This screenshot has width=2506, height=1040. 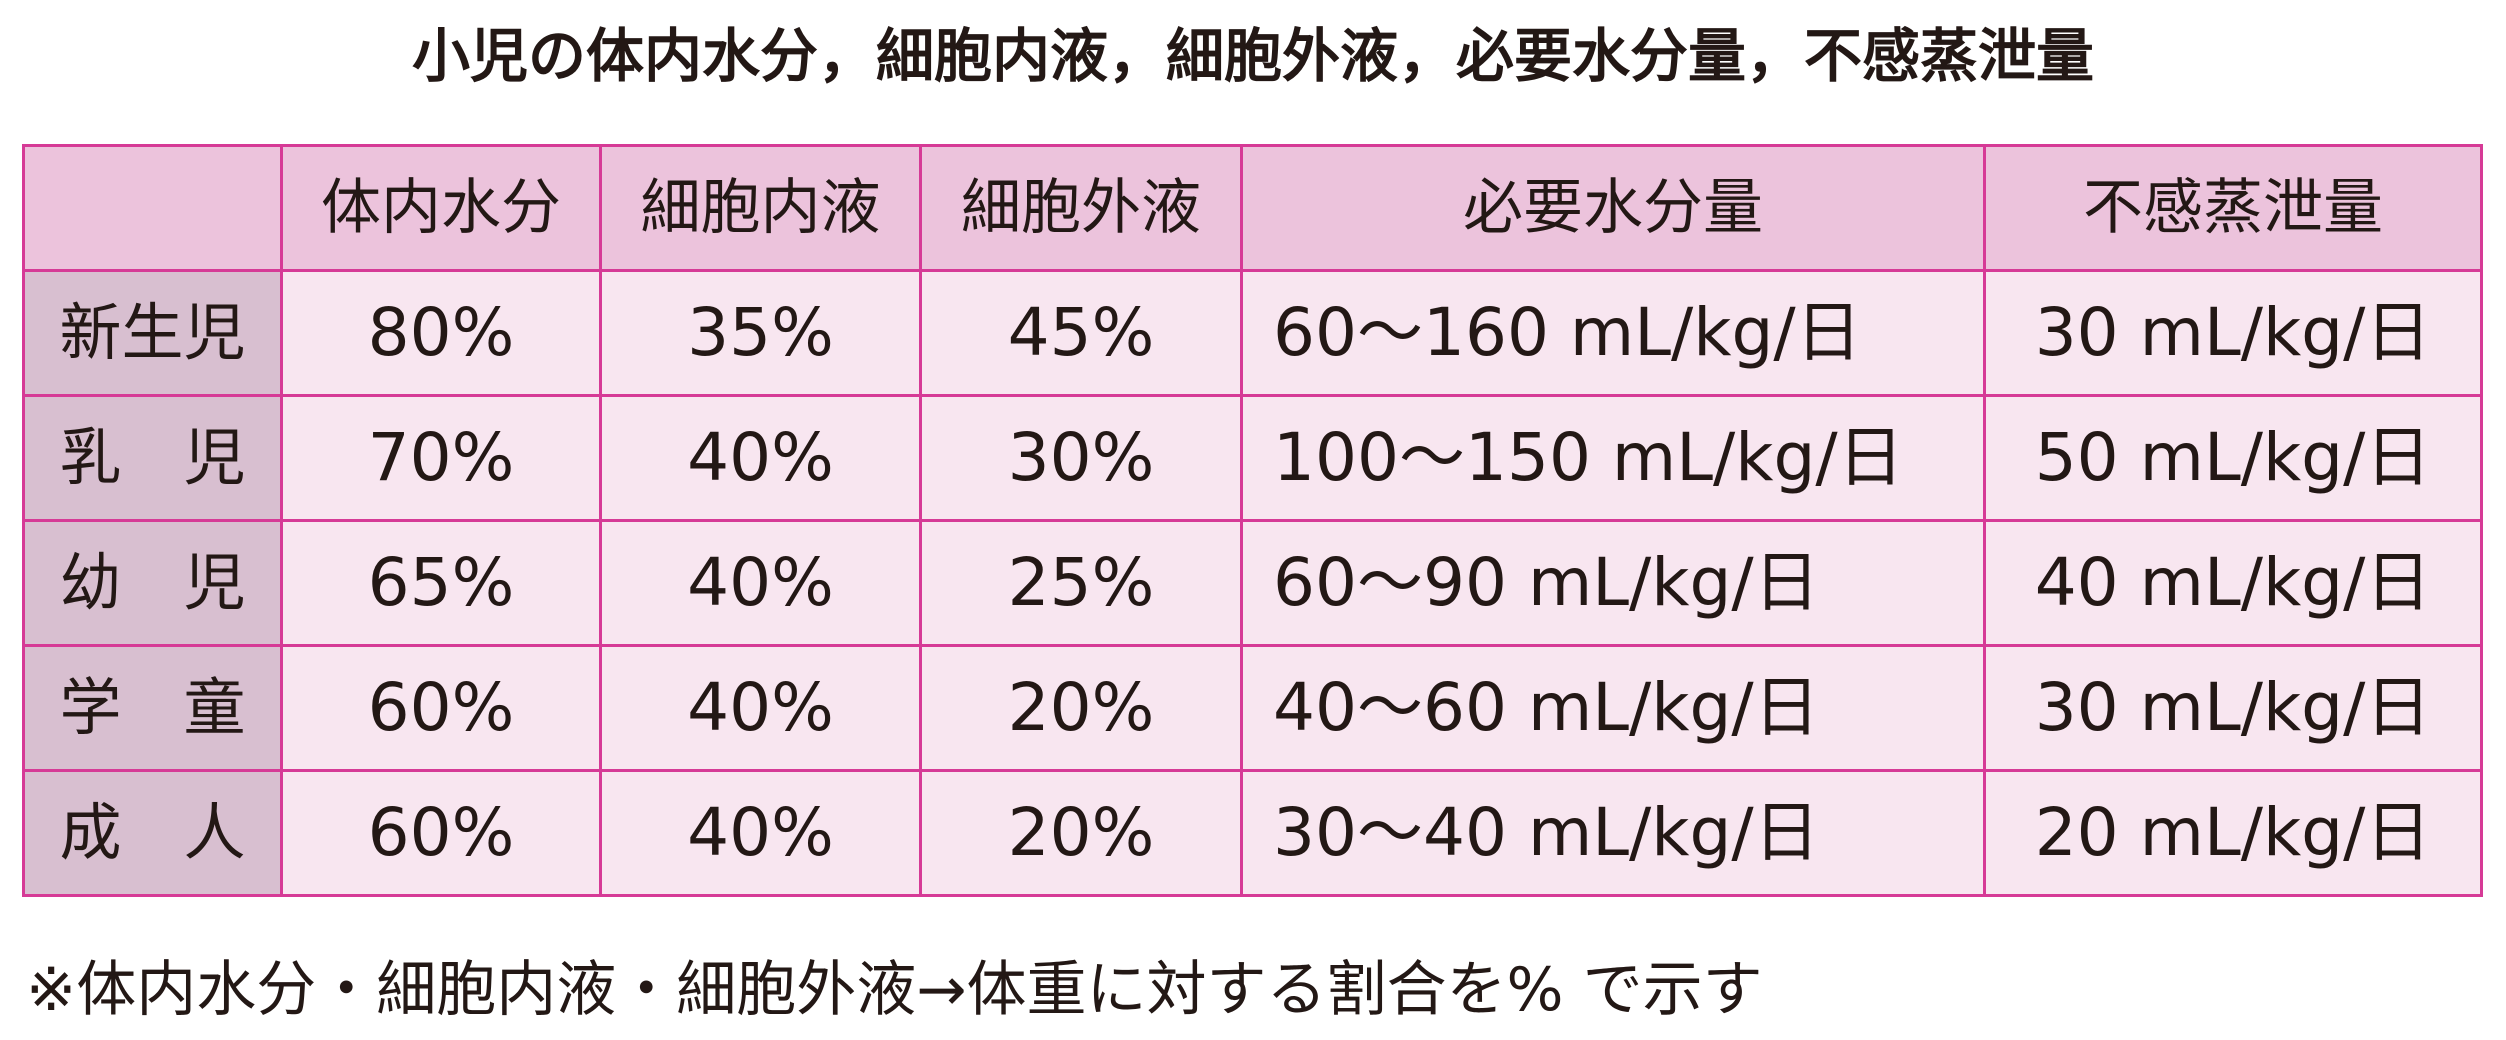 I want to click on table-row: 成 人 60% 40% 20% 30～40 mL/kg/日 20 mL/kg/日, so click(x=1252, y=833).